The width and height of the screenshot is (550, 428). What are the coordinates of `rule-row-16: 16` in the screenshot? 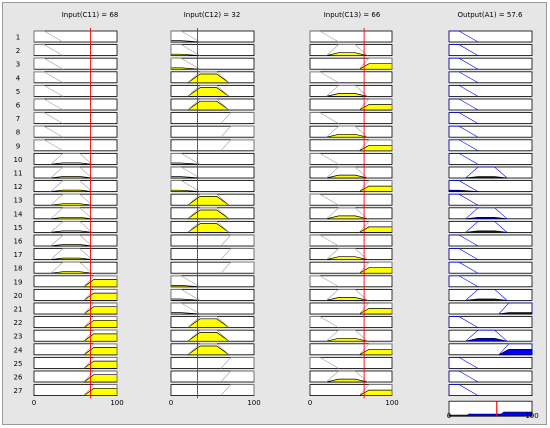 It's located at (273, 240).